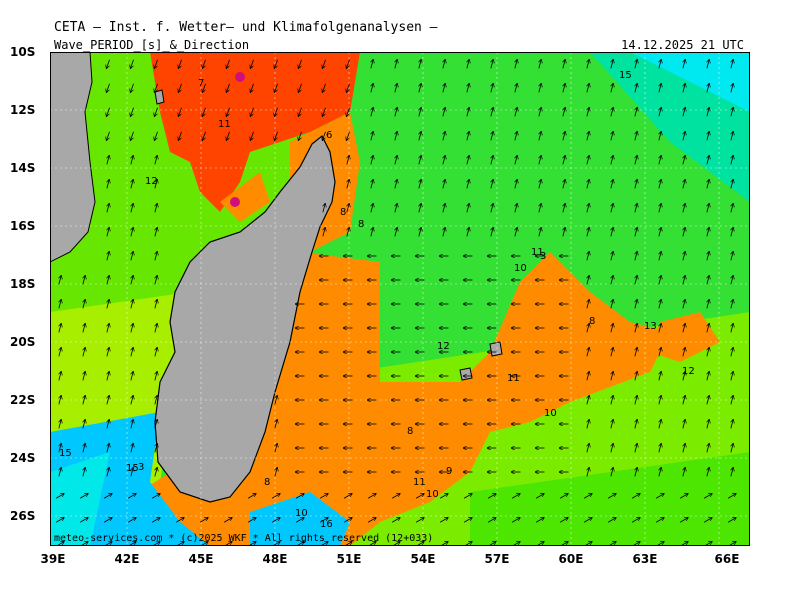 The width and height of the screenshot is (800, 600). Describe the element at coordinates (688, 371) in the screenshot. I see `contour-label: 12` at that location.